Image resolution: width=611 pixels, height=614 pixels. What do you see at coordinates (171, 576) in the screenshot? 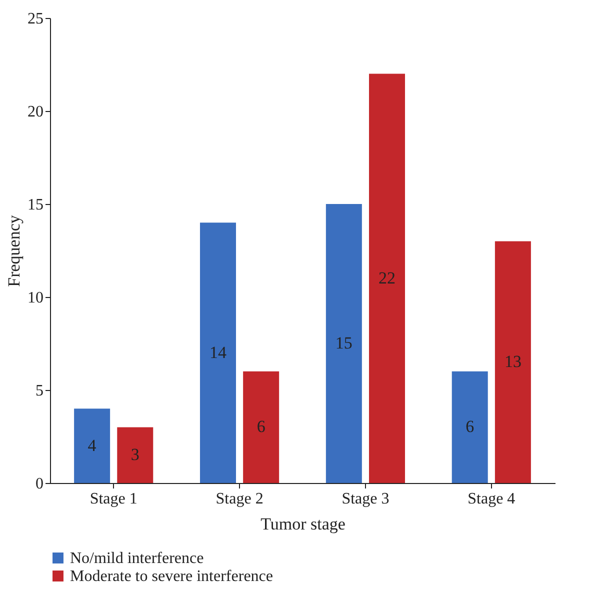
I see `legend-label: Moderate to severe interference` at bounding box center [171, 576].